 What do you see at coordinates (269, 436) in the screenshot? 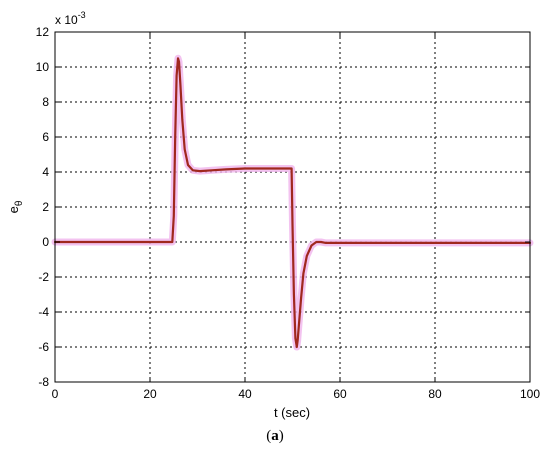
I see `caption-open: (` at bounding box center [269, 436].